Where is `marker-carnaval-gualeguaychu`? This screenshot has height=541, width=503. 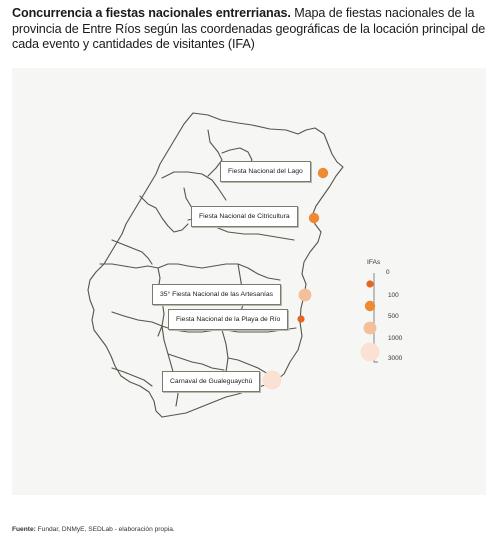 marker-carnaval-gualeguaychu is located at coordinates (272, 380).